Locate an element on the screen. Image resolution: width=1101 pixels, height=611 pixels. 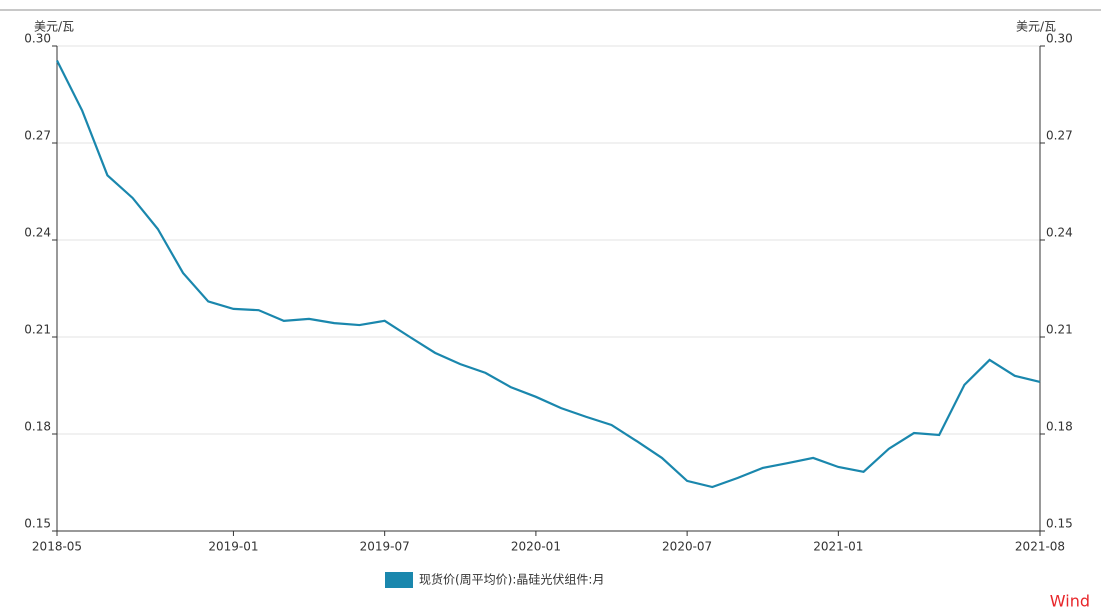
y2-axis-label: 美元/瓦 is located at coordinates (1036, 27).